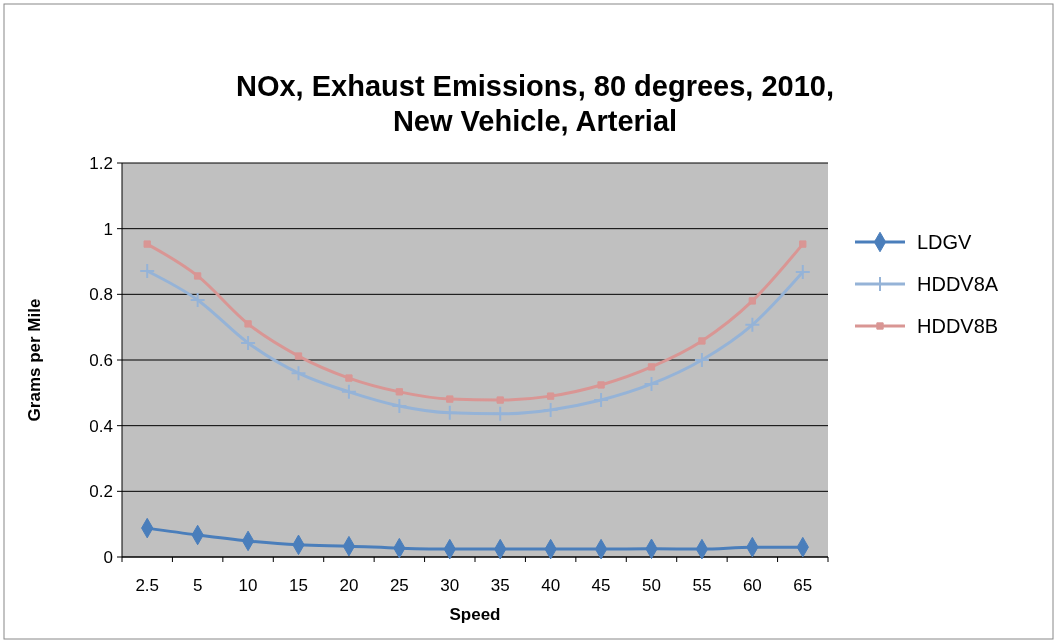 This screenshot has height=643, width=1057. I want to click on y-axis-title: Grams per Mile, so click(34, 360).